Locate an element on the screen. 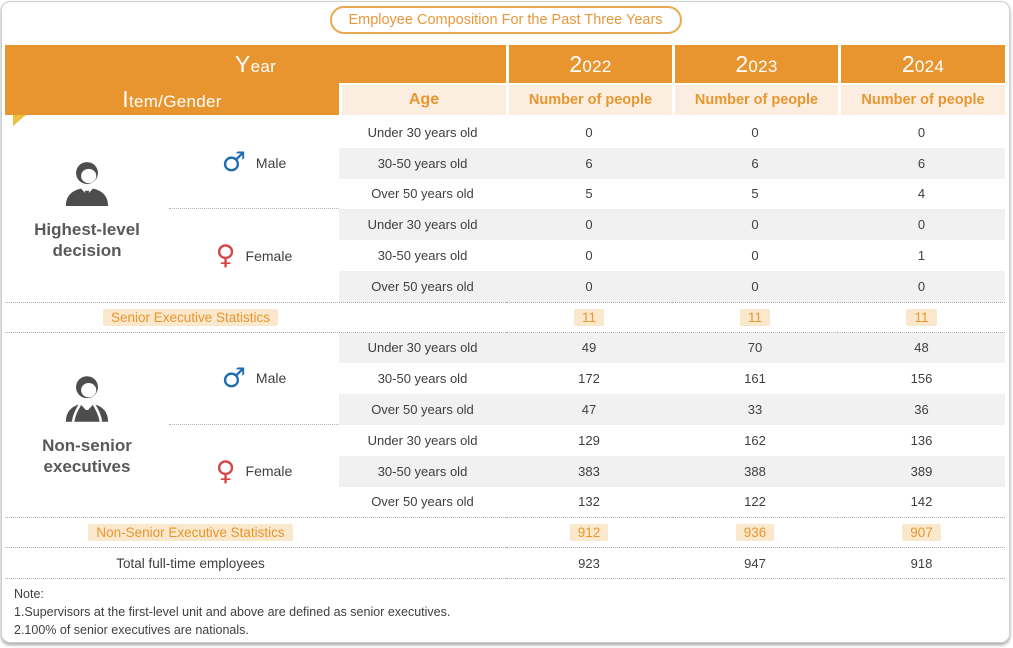 The image size is (1013, 648). header-people-2022: Number of people is located at coordinates (590, 100).